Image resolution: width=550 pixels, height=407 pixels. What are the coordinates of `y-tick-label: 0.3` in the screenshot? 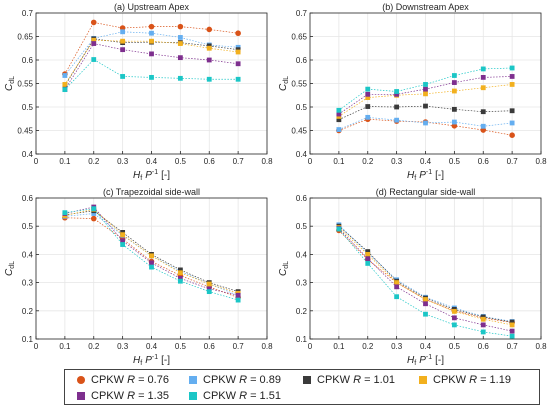 It's located at (302, 283).